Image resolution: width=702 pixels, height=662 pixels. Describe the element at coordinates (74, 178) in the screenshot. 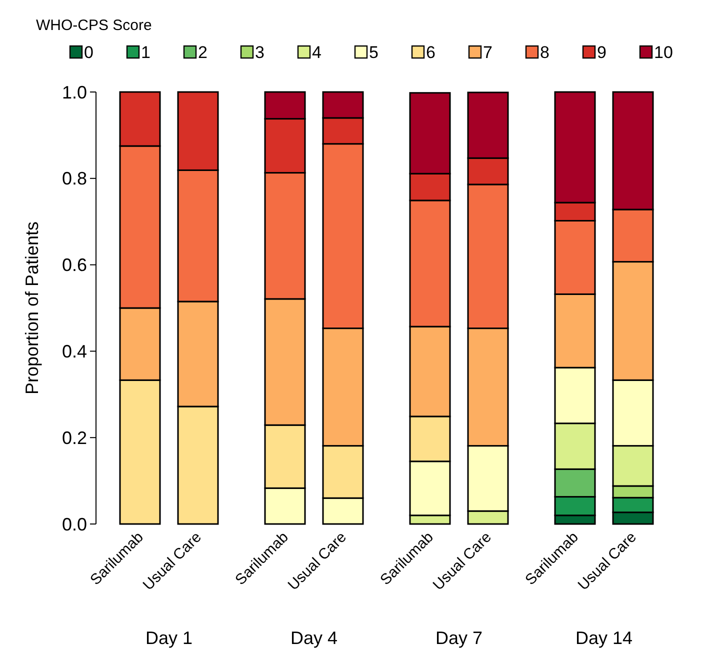

I see `y-tick-label: 0.8` at that location.